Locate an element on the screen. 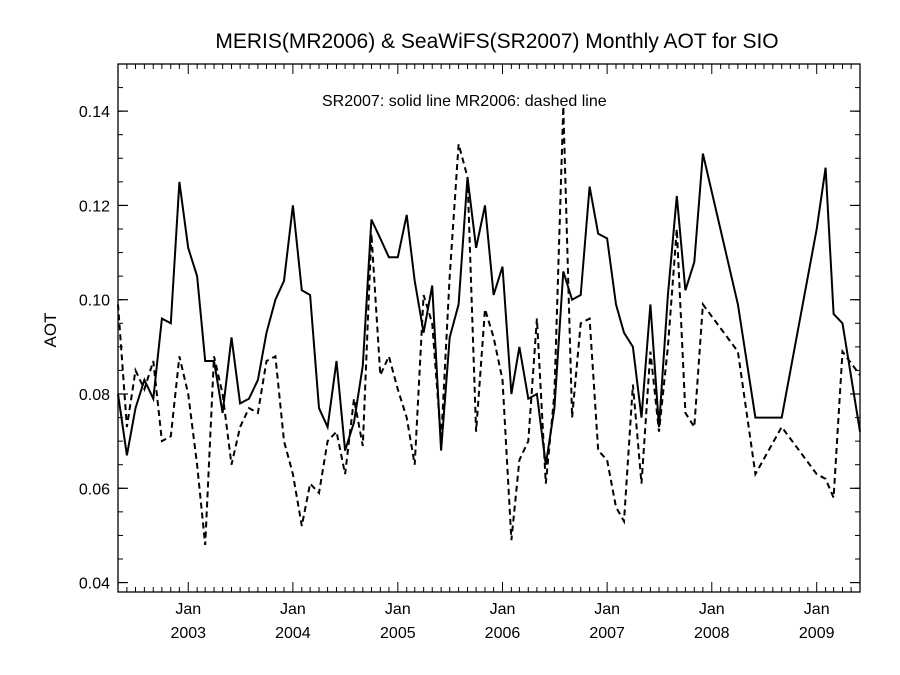  x-tick-label-year: 2007 is located at coordinates (607, 633).